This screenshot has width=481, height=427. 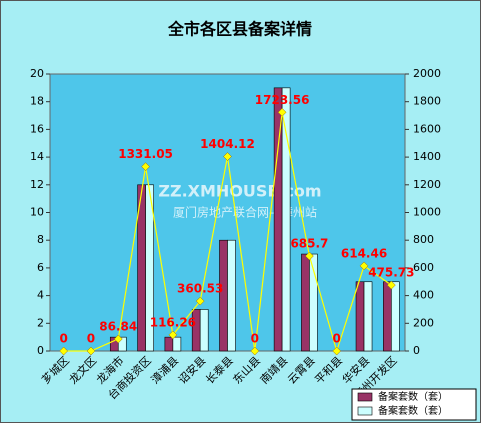 I want to click on y-tick-label: 4, so click(x=40, y=295).